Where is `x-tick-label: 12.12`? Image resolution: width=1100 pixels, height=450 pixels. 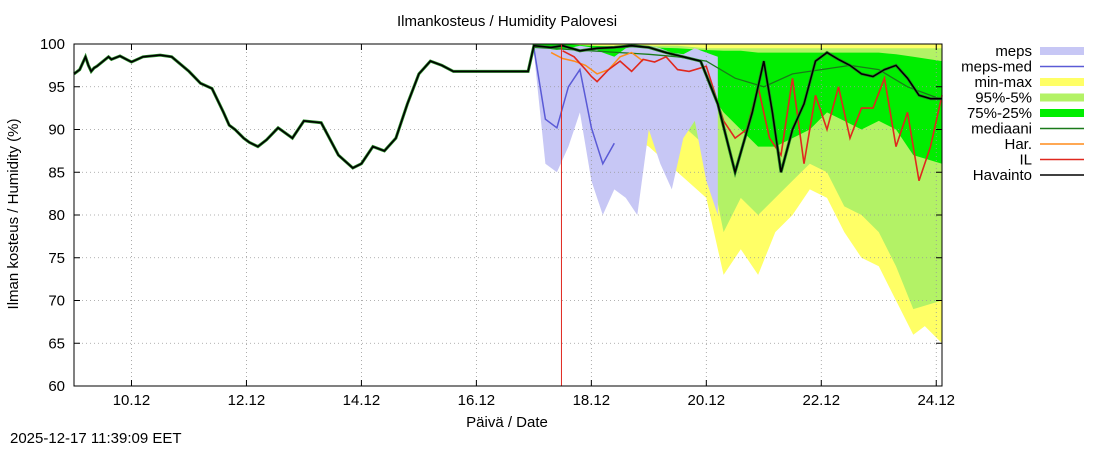
x-tick-label: 12.12 is located at coordinates (247, 400).